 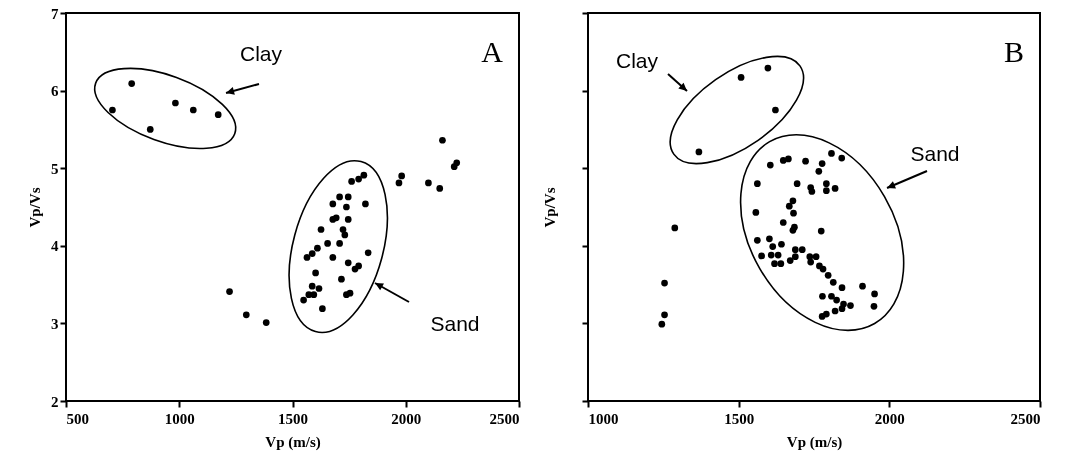 I want to click on y-tick-label: 3, so click(x=55, y=323).